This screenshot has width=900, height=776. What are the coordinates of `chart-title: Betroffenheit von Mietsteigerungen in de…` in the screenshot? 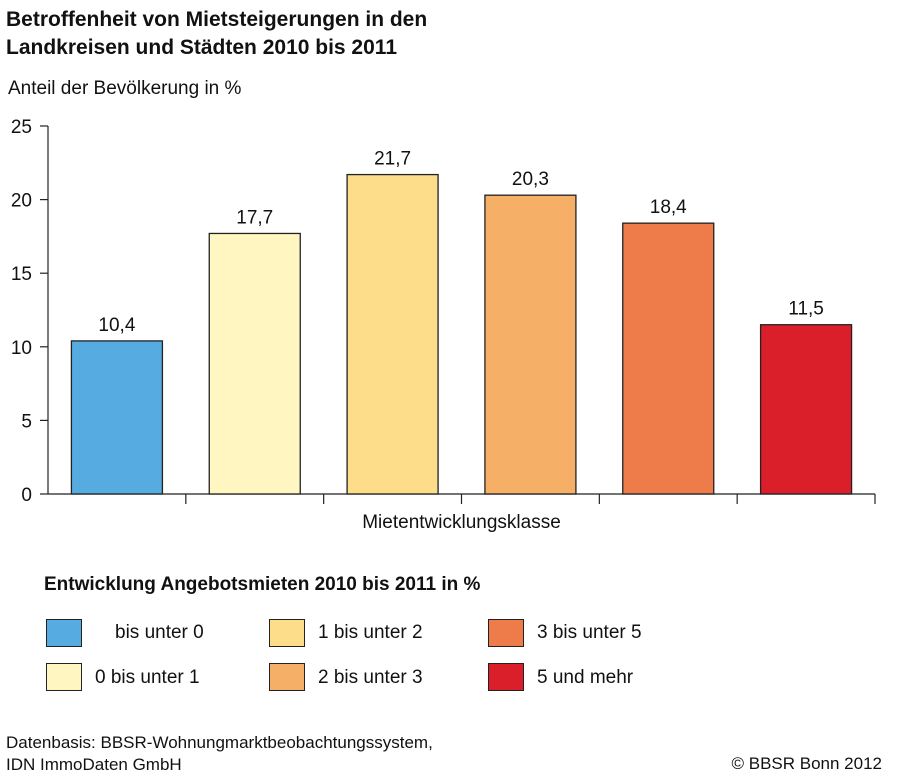 It's located at (216, 34).